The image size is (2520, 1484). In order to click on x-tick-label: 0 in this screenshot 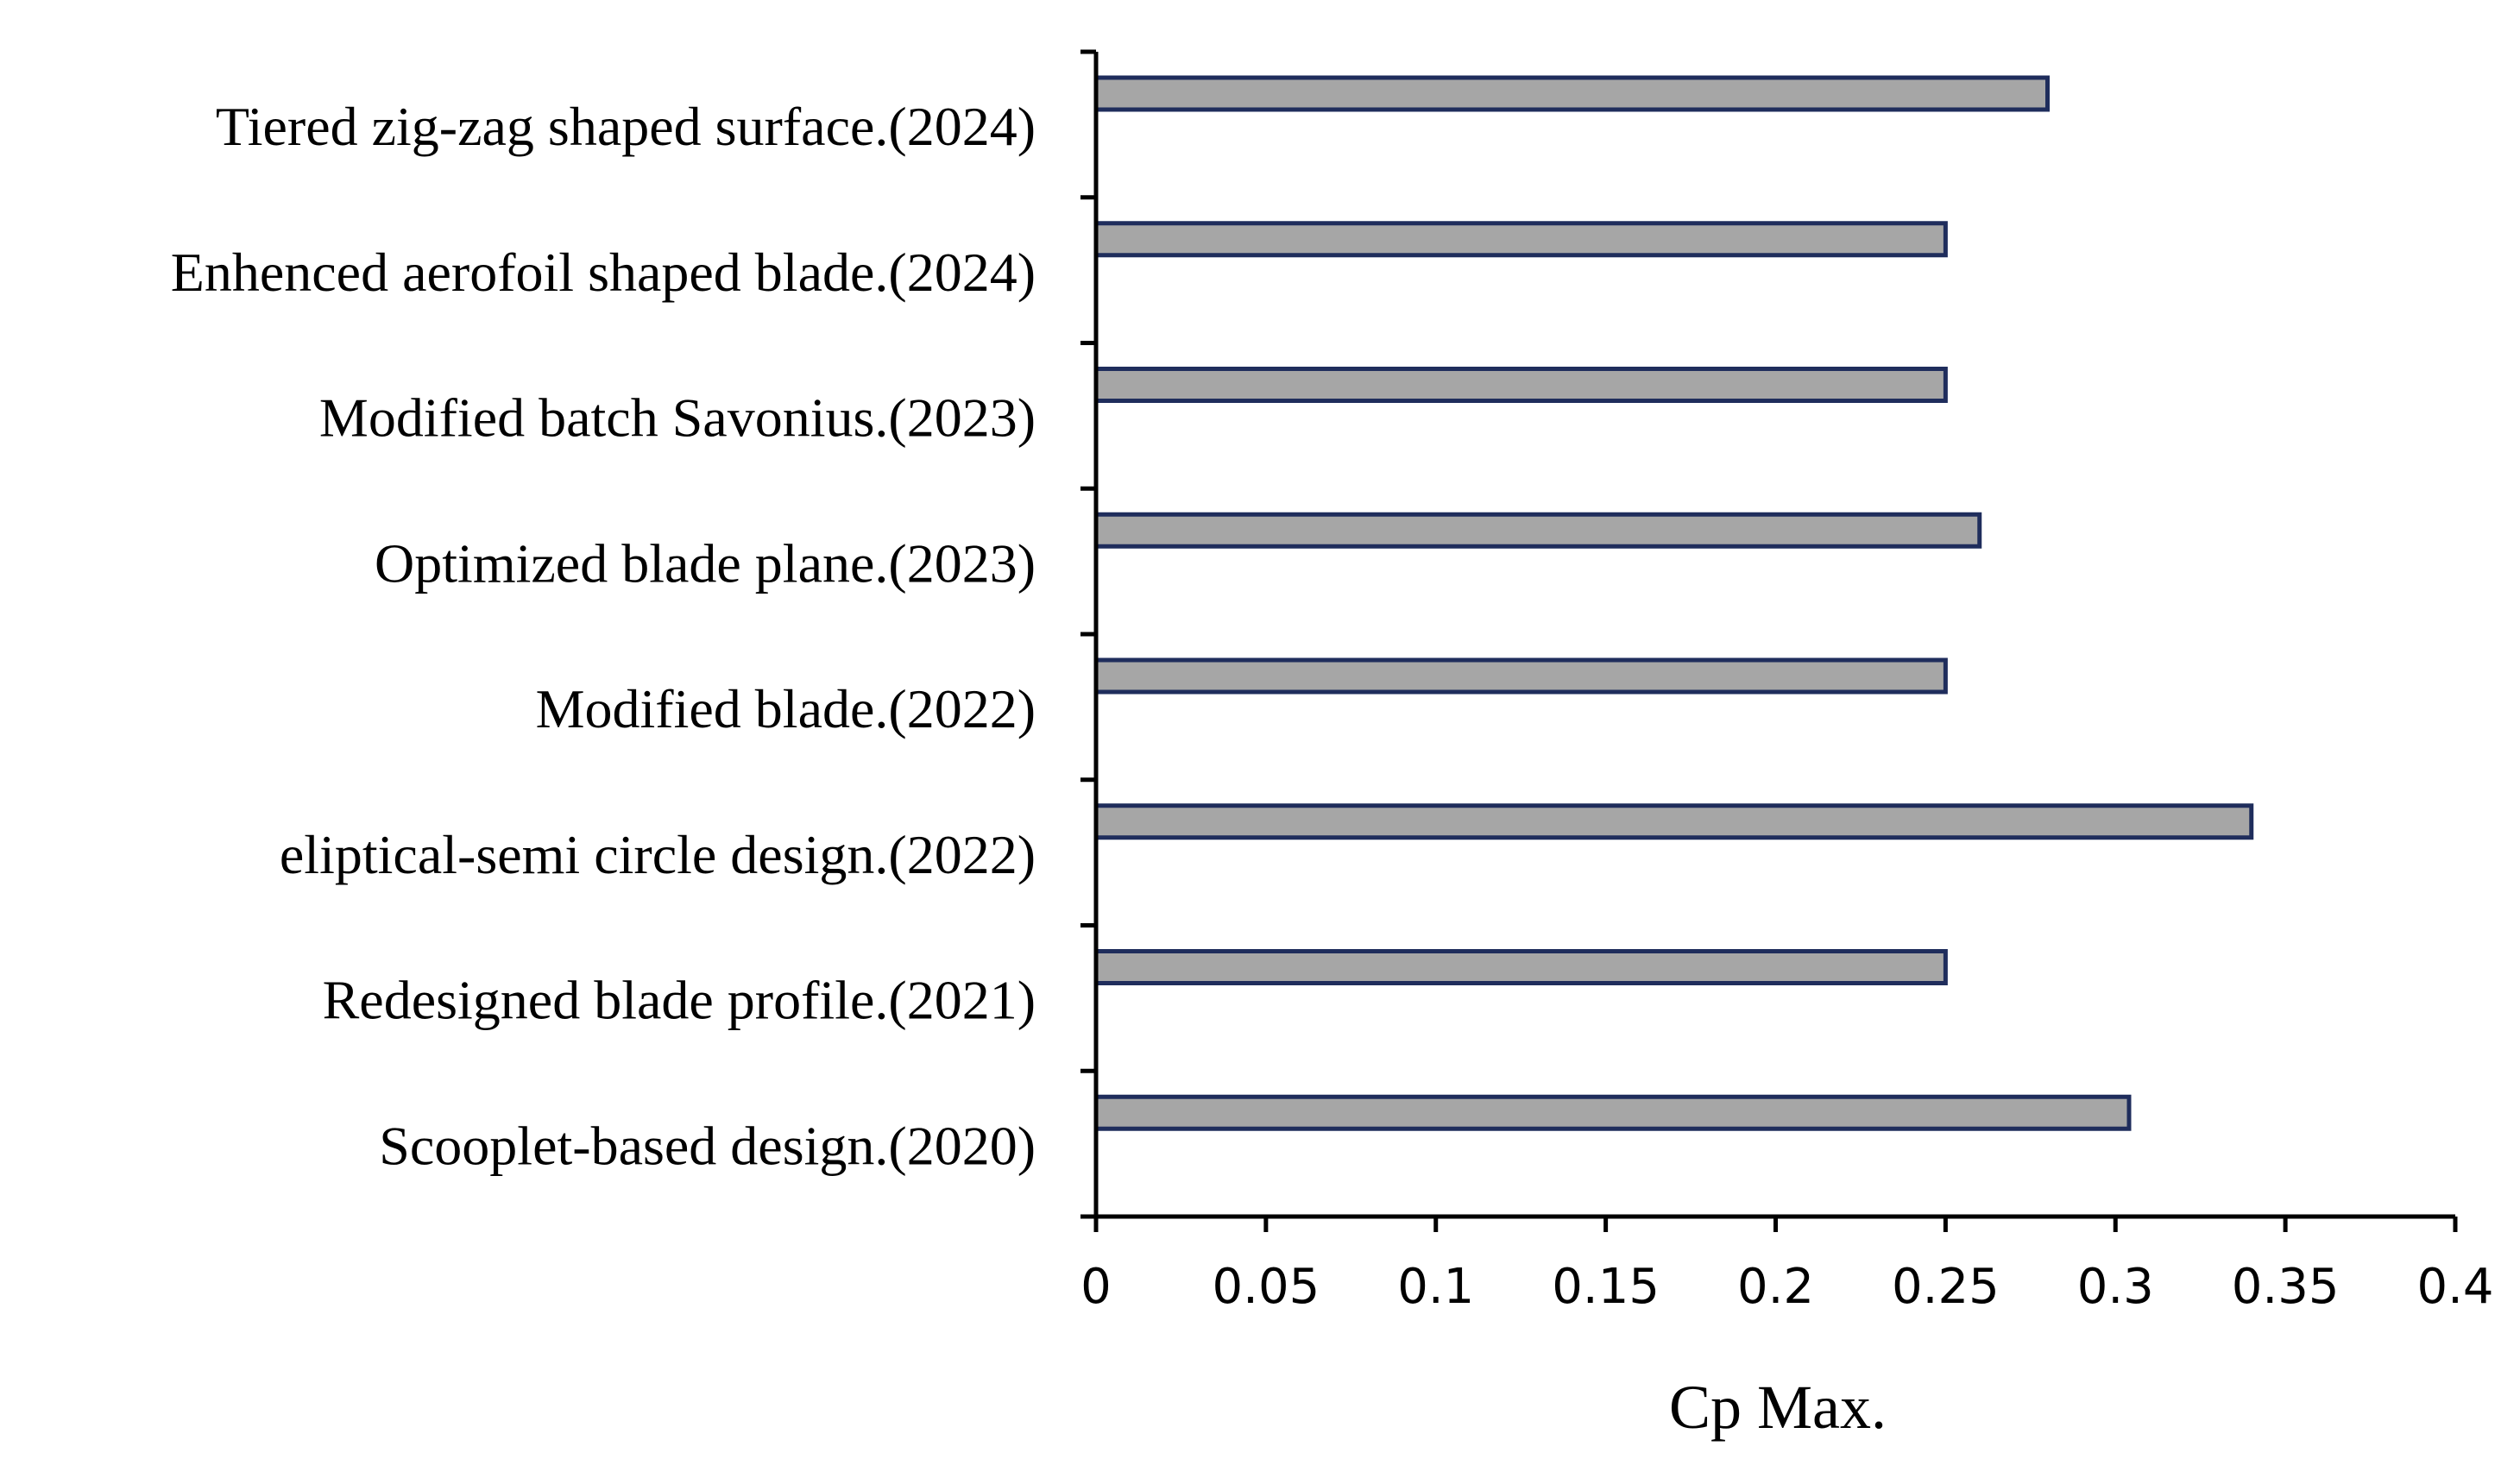, I will do `click(1096, 1287)`.